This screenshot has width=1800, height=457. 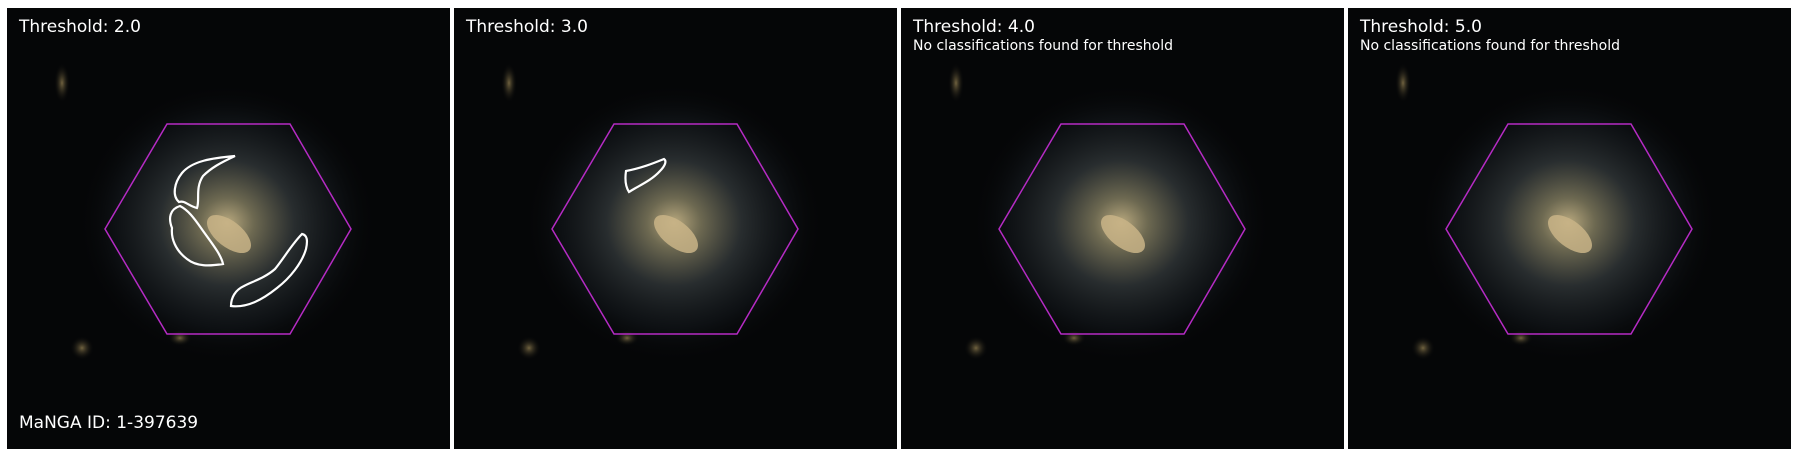 I want to click on threshold-title: Threshold: 5.0, so click(x=1421, y=27).